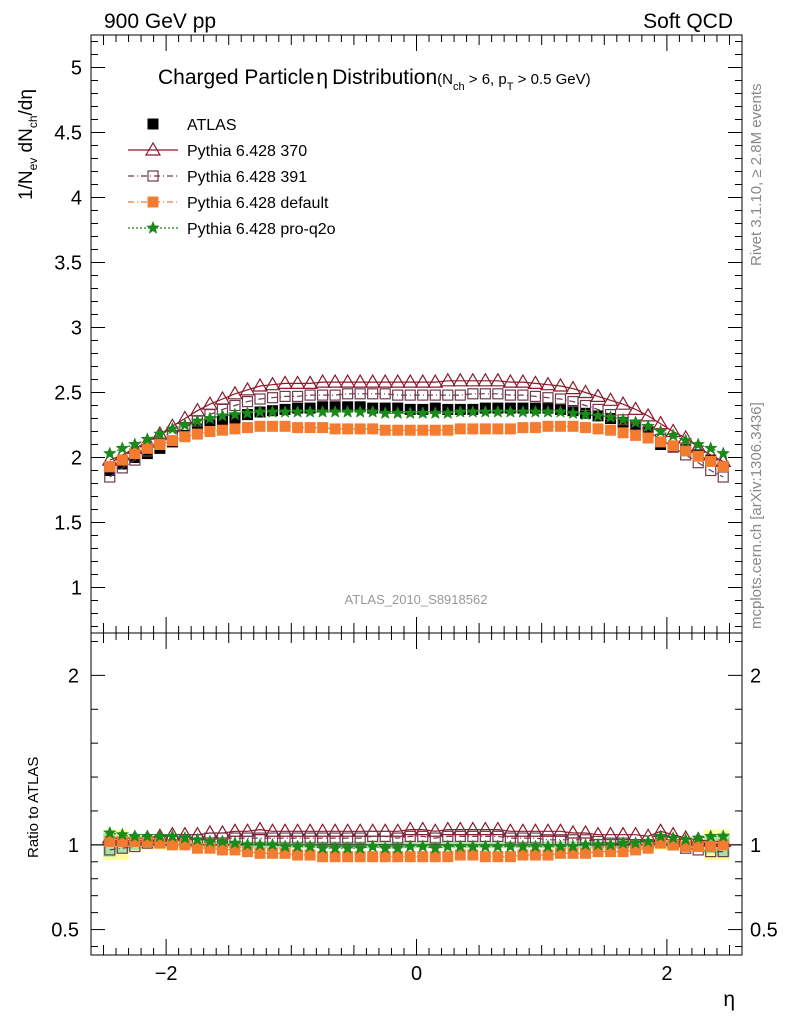 The image size is (786, 1024). I want to click on main-y-tick-label: 1.5, so click(68, 524).